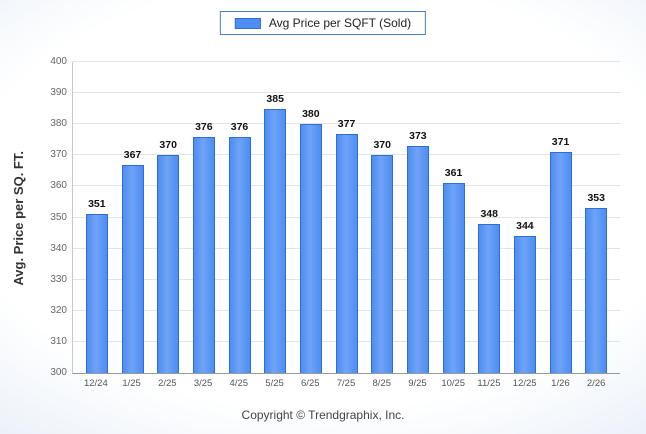 The width and height of the screenshot is (646, 434). What do you see at coordinates (58, 341) in the screenshot?
I see `y-tick-label: 310` at bounding box center [58, 341].